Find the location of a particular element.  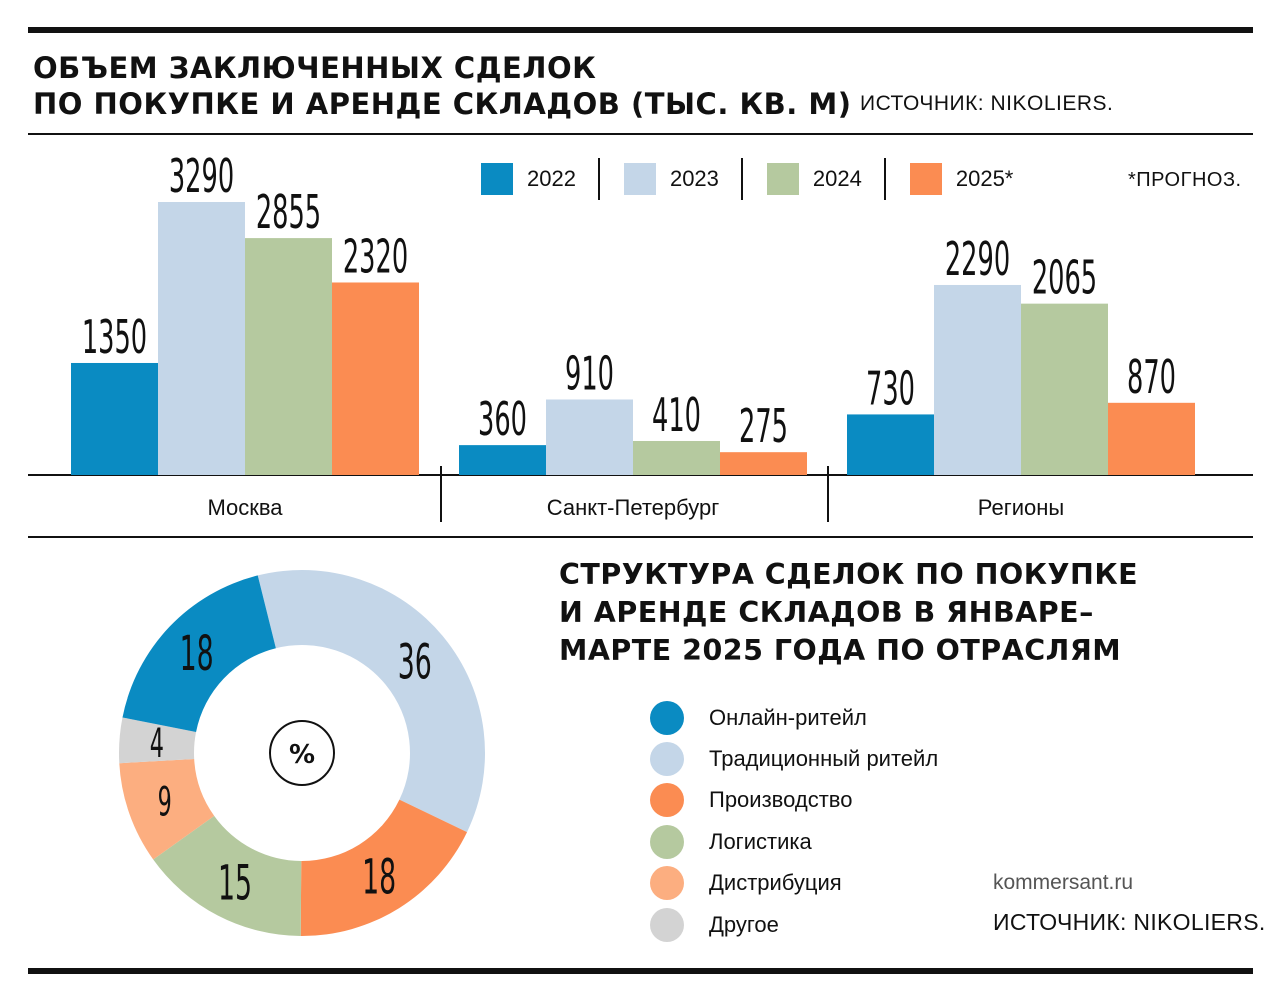

bar-value-label: 2290 is located at coordinates (977, 260).